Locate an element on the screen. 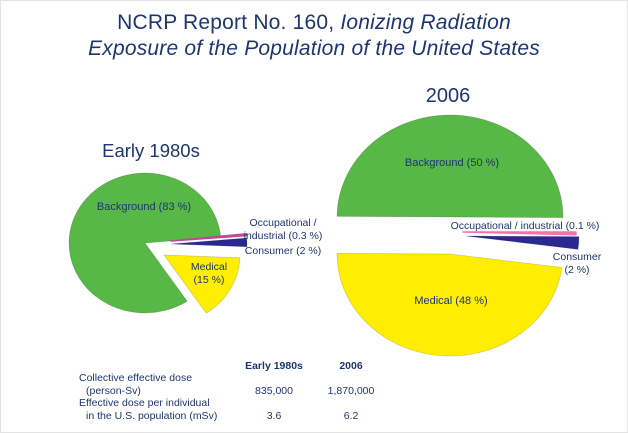 Image resolution: width=628 pixels, height=433 pixels. table-header-2006: 2006 is located at coordinates (351, 366).